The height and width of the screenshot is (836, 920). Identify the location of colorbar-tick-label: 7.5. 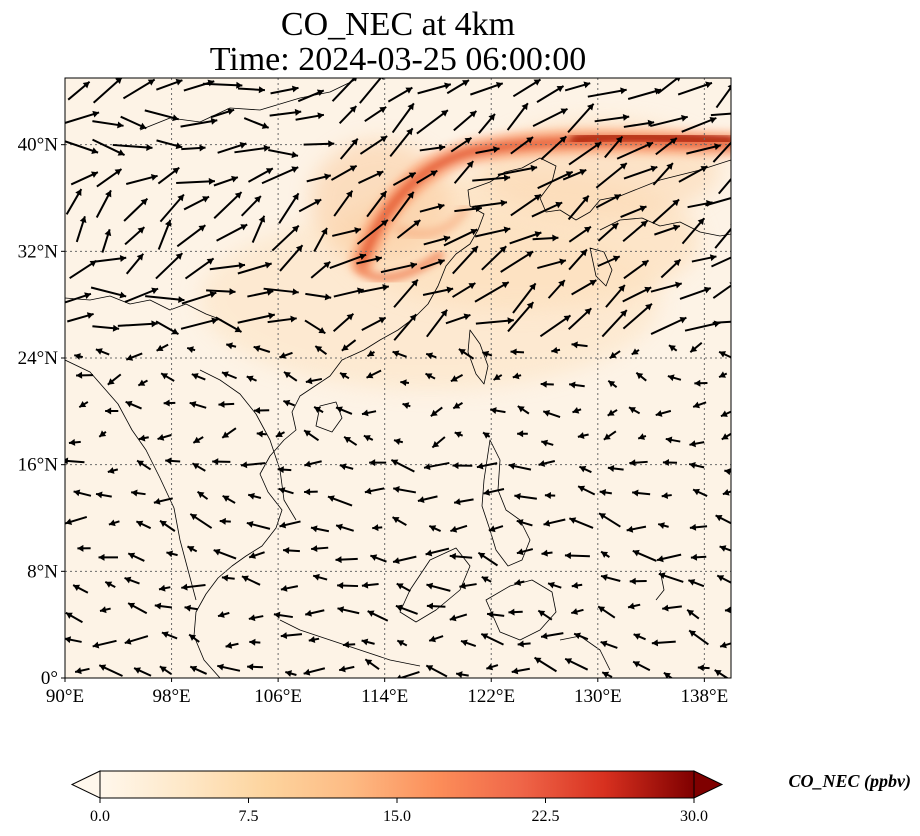
(249, 816).